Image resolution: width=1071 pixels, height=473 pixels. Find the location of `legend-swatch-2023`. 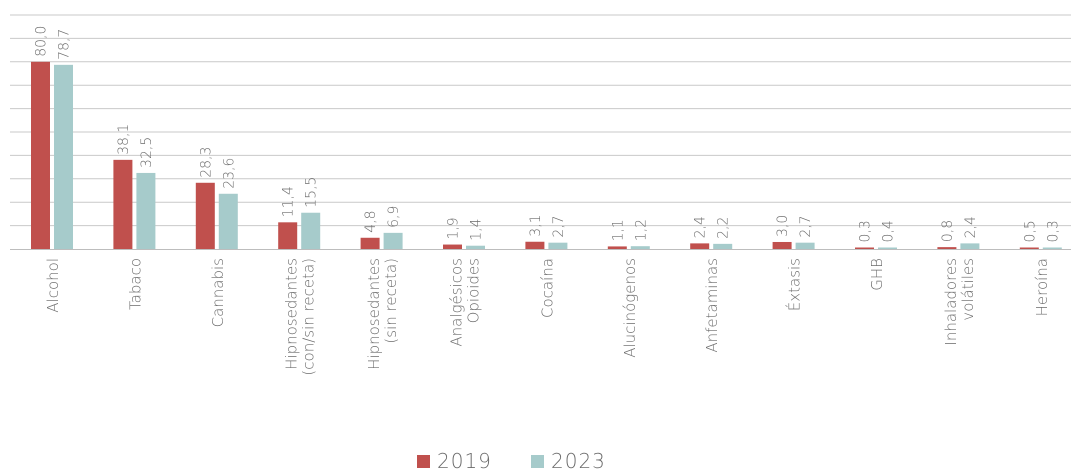

legend-swatch-2023 is located at coordinates (537, 461).